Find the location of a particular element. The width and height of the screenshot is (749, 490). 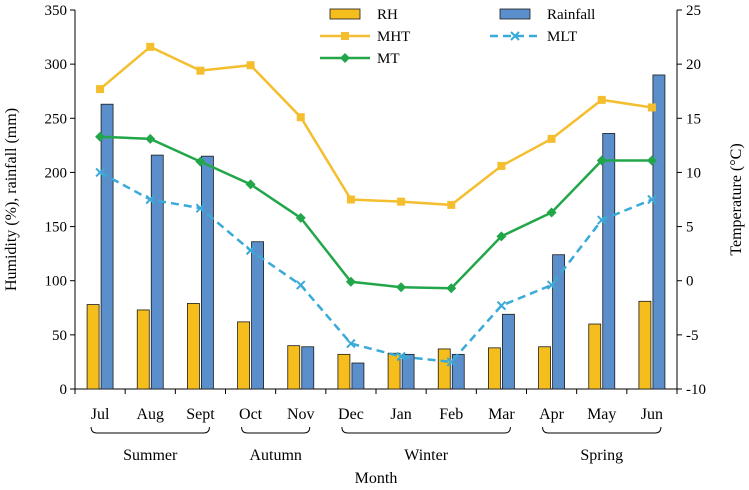

point-mt-jun is located at coordinates (651, 160).